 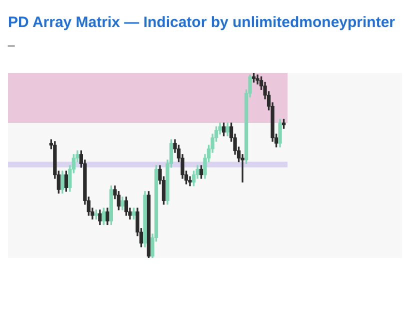 I want to click on chart-subtitle: _, so click(x=12, y=40).